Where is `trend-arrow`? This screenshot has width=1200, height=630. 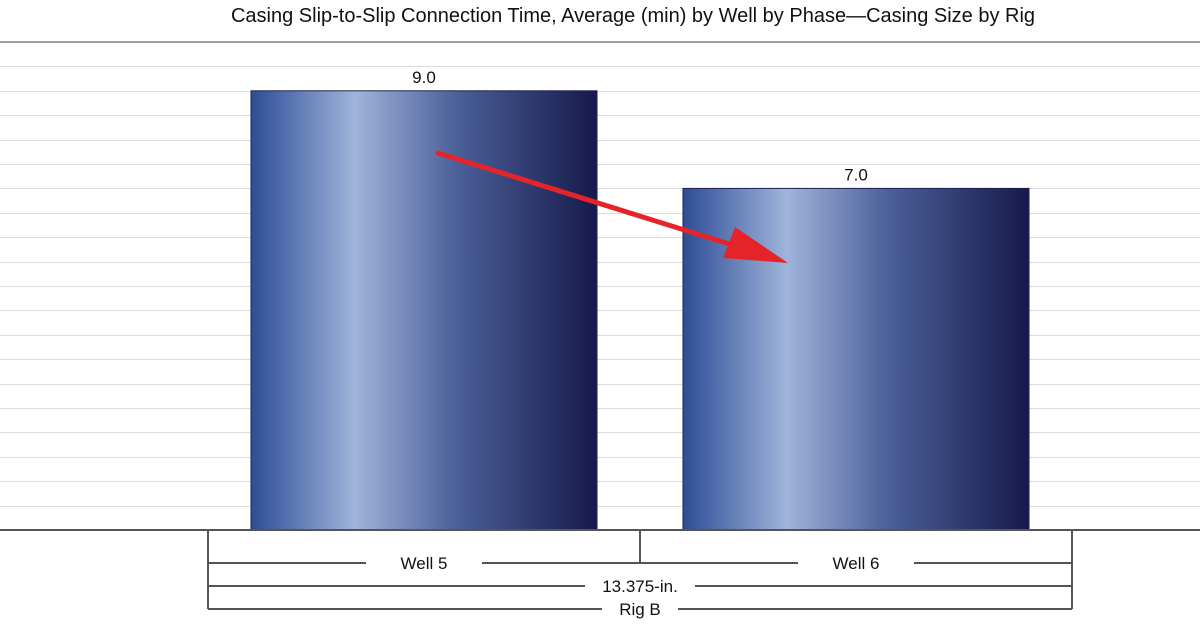
trend-arrow is located at coordinates (611, 206).